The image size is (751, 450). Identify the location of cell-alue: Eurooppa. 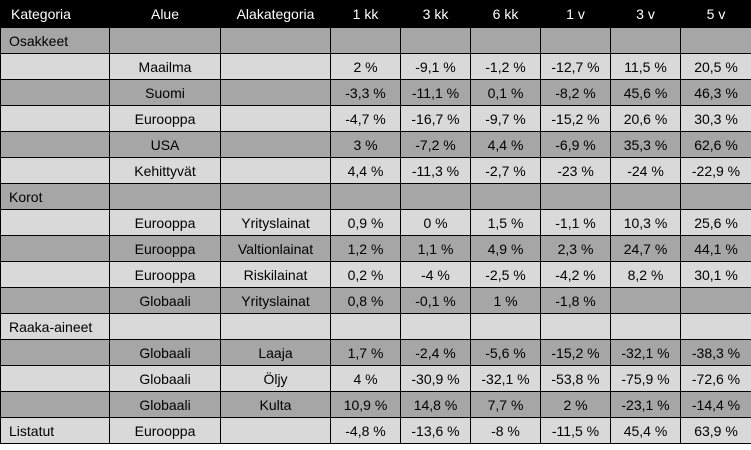
(165, 274).